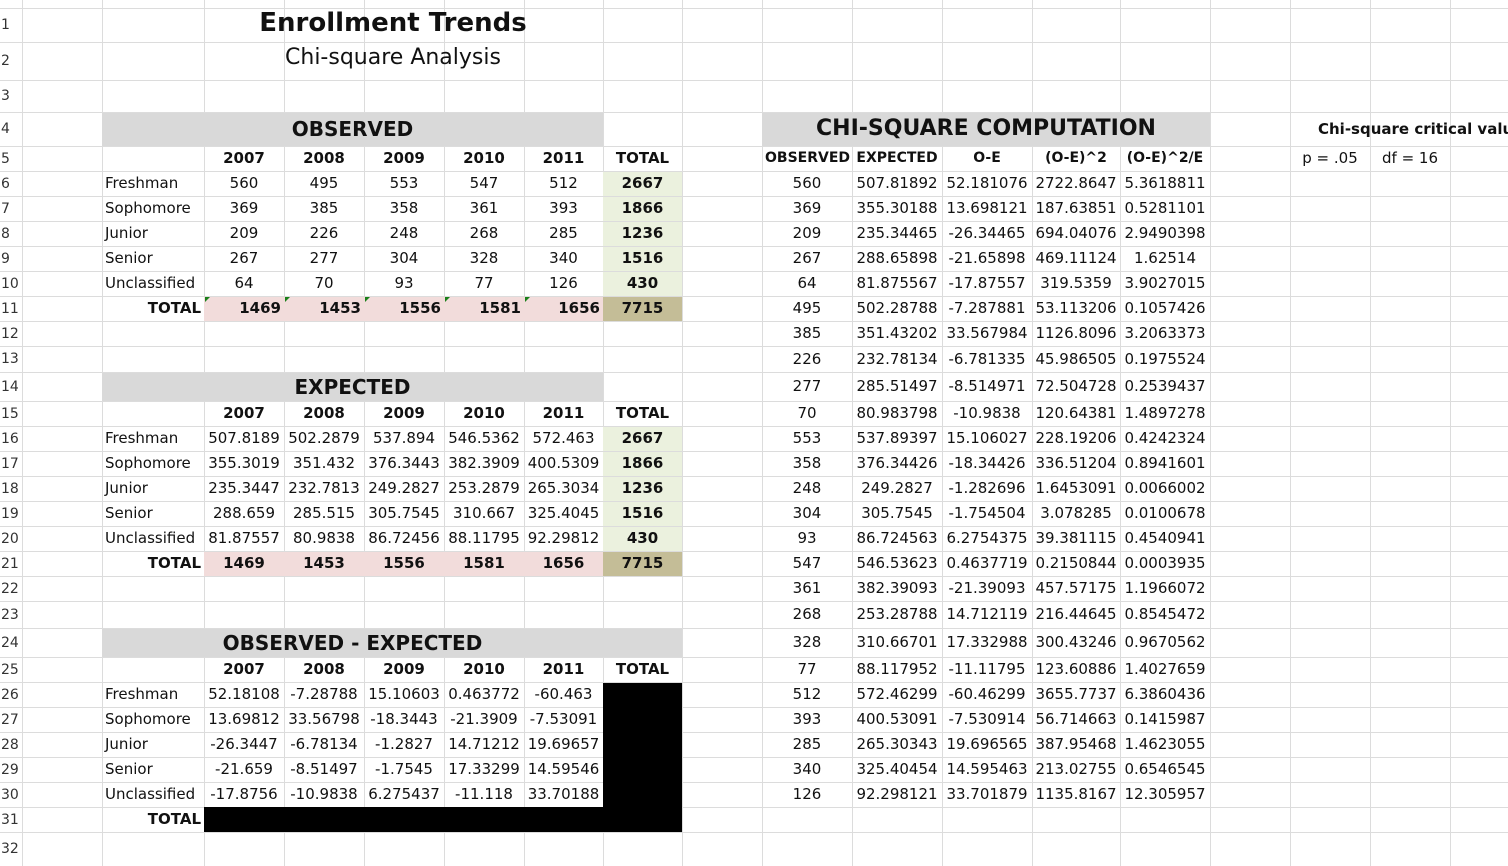  Describe the element at coordinates (484, 283) in the screenshot. I see `table-cell: 77` at that location.